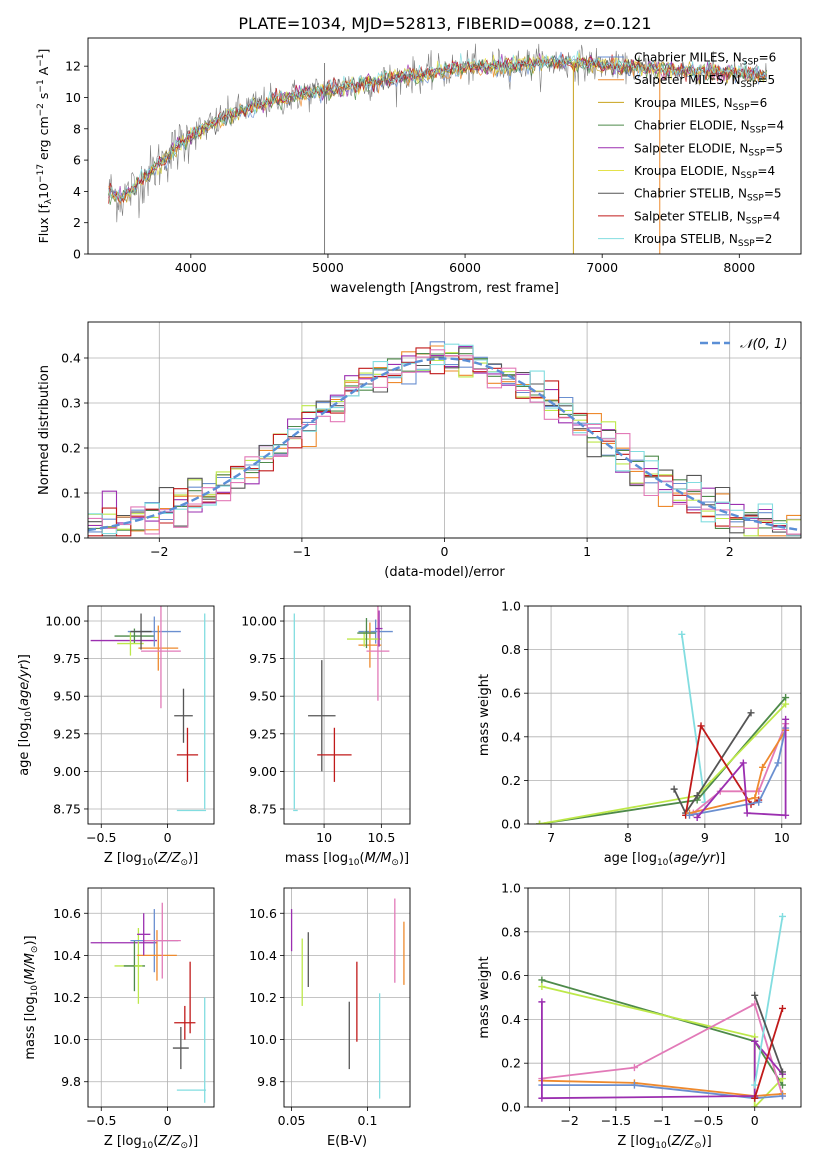 This screenshot has height=1170, width=819. Describe the element at coordinates (743, 344) in the screenshot. I see `residuals-legend: 𝒩(0, 1)` at that location.